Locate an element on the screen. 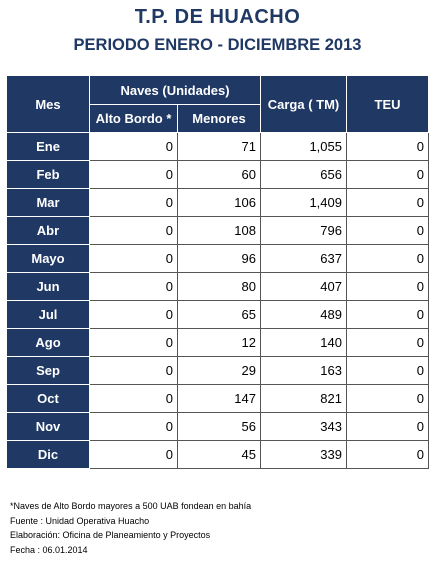 This screenshot has width=435, height=563. carga-cell: 796 is located at coordinates (303, 230).